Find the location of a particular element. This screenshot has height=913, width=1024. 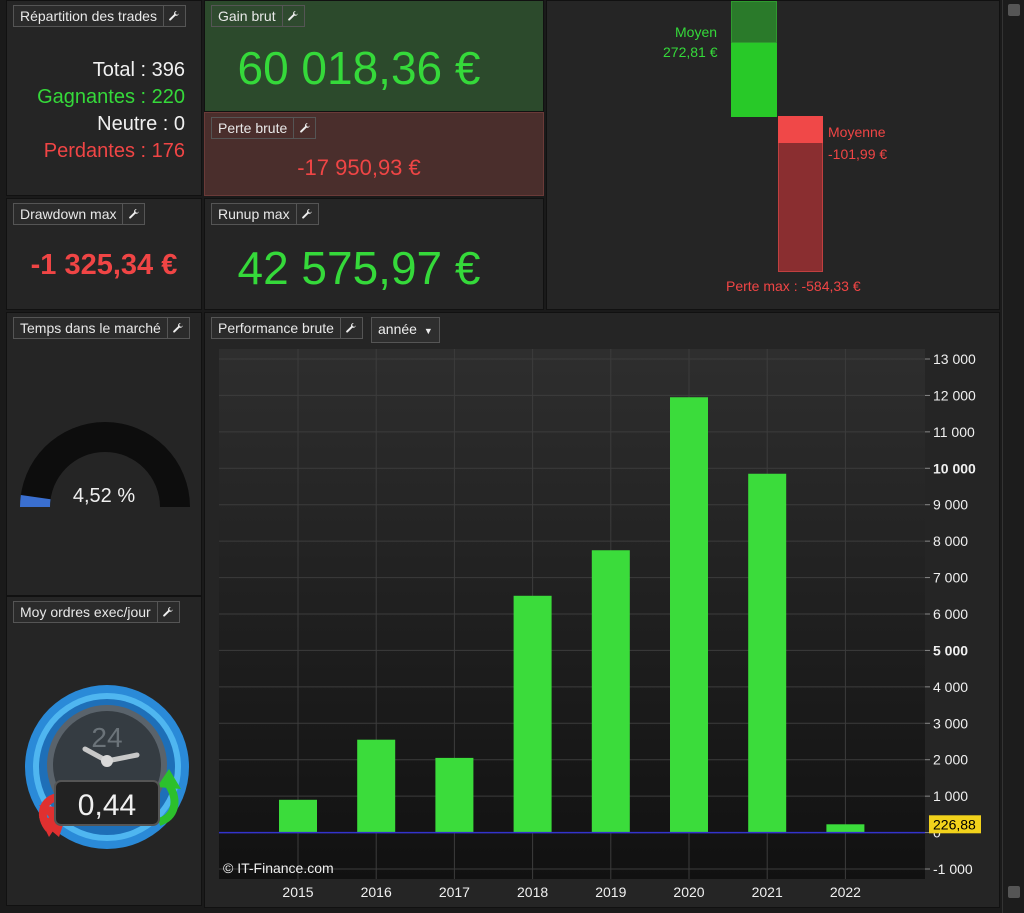

drawdown-title: Drawdown max is located at coordinates (68, 214).